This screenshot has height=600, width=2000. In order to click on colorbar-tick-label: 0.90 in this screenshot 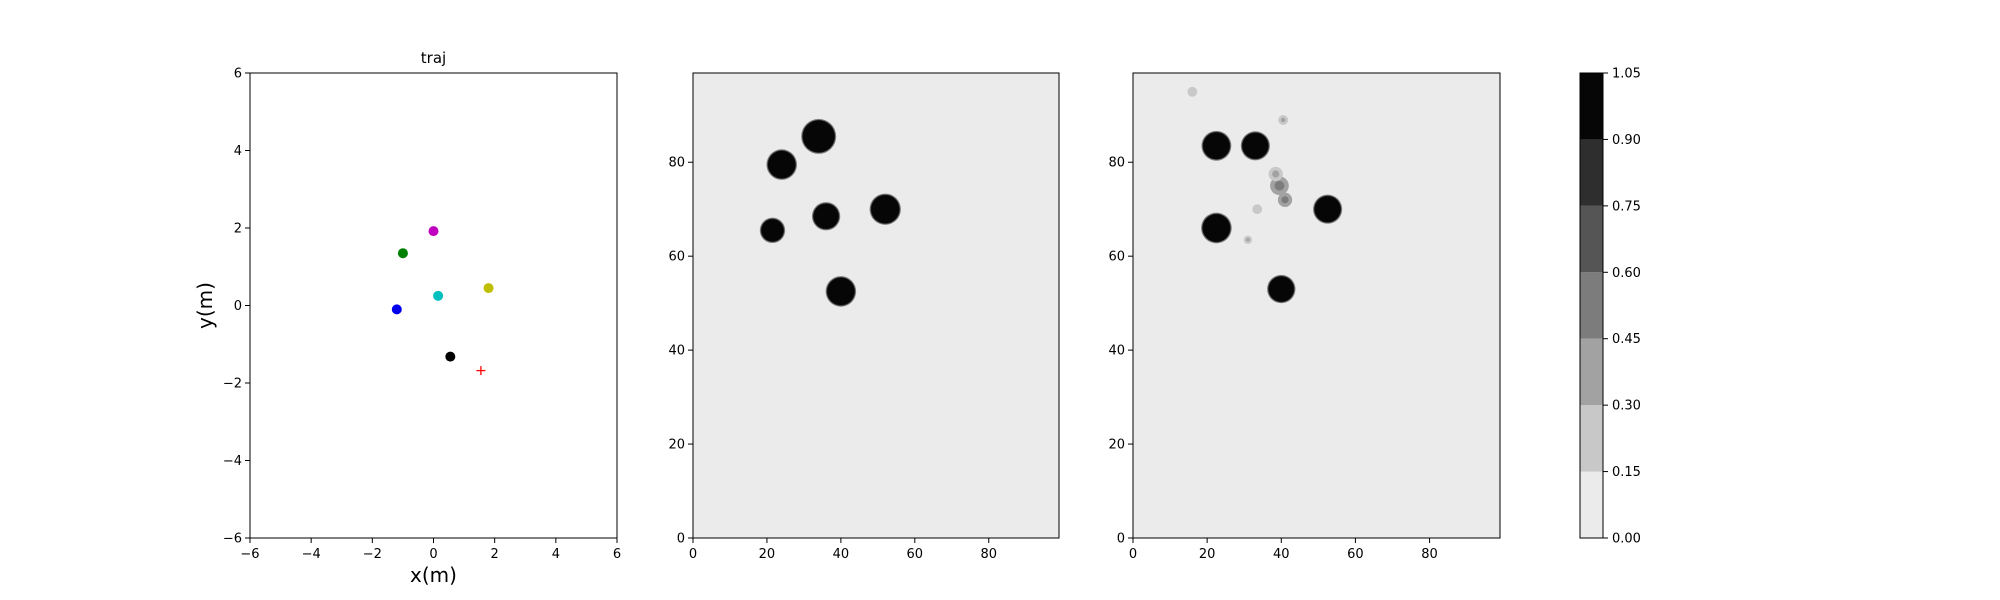, I will do `click(1626, 140)`.